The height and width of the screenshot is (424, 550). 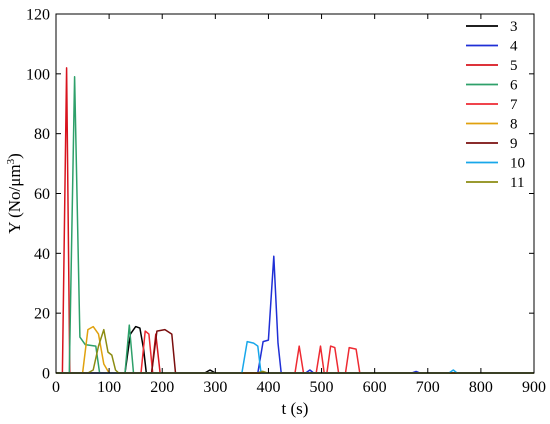 What do you see at coordinates (514, 144) in the screenshot?
I see `legend-label-9: 9` at bounding box center [514, 144].